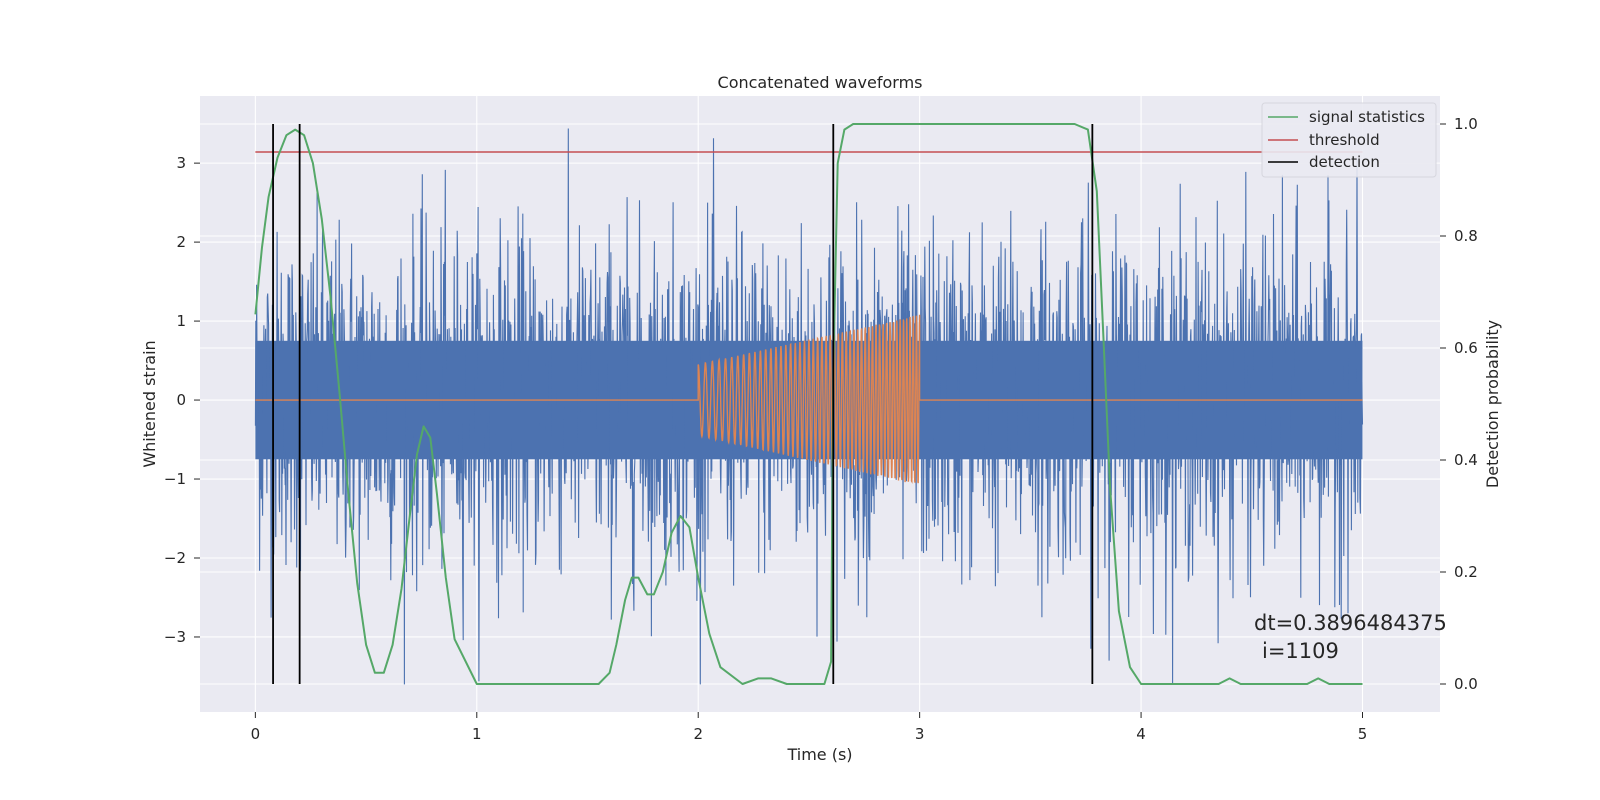 This screenshot has width=1600, height=800. I want to click on x-tick-label: 4, so click(1141, 734).